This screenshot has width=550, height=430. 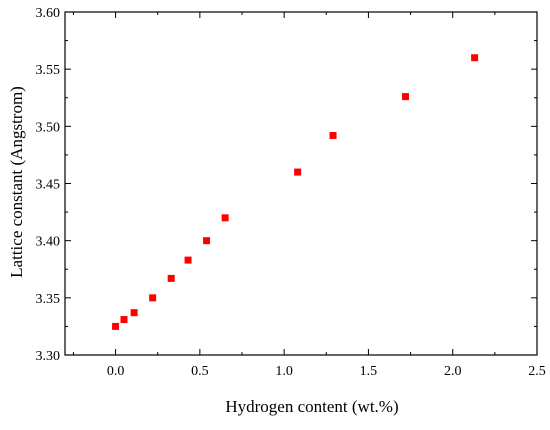 I want to click on x-tick-label: 0.0, so click(x=116, y=371).